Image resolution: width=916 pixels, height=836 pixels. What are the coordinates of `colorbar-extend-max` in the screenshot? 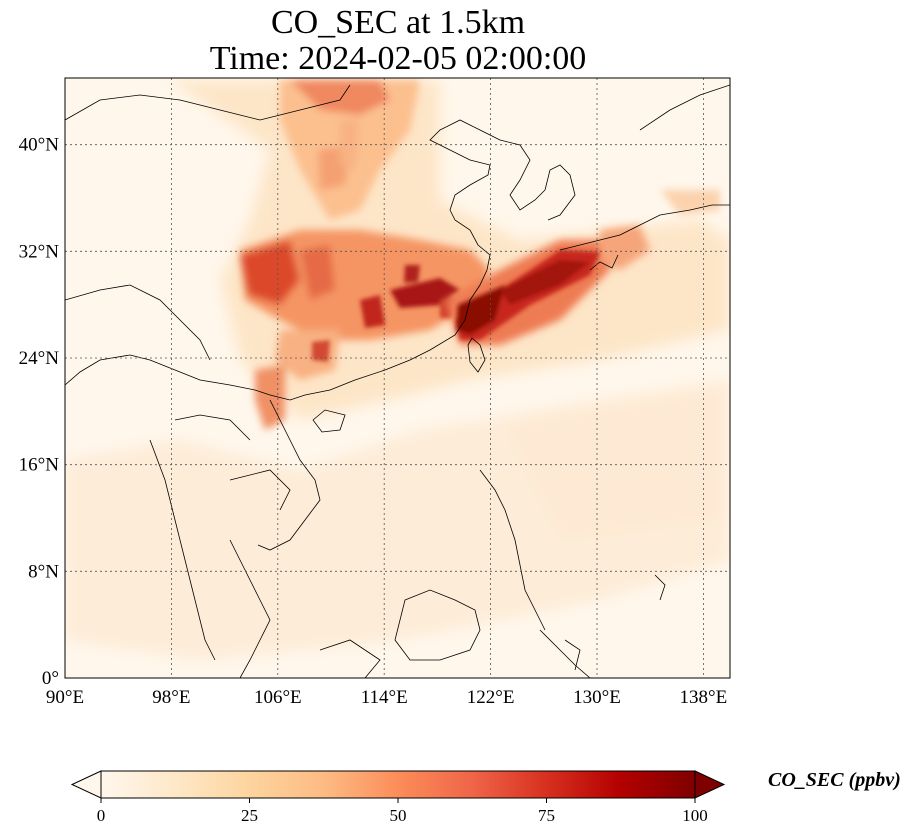 It's located at (710, 784).